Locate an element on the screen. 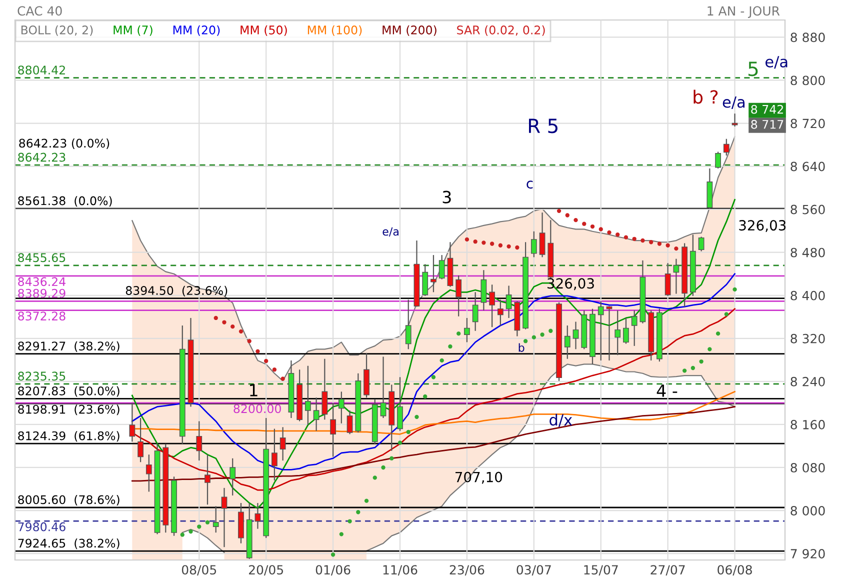 This screenshot has width=855, height=580. text: BOLL (20, 2) is located at coordinates (57, 30).